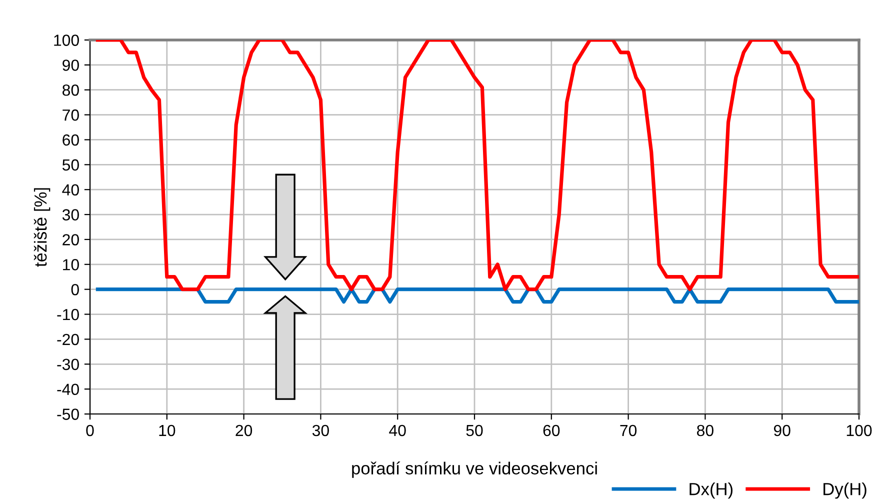 This screenshot has width=873, height=503. What do you see at coordinates (66, 40) in the screenshot?
I see `y-tick-label: 100` at bounding box center [66, 40].